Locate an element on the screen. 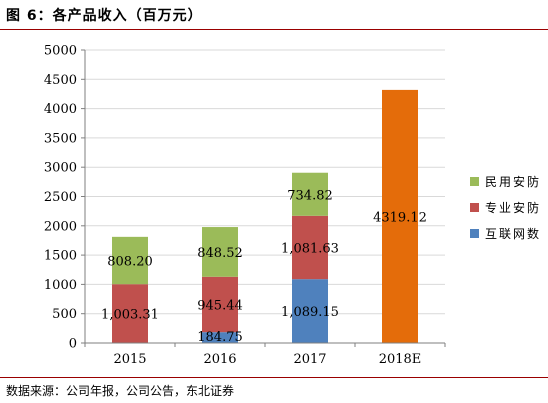  data-label: 1,089.15 is located at coordinates (310, 312).